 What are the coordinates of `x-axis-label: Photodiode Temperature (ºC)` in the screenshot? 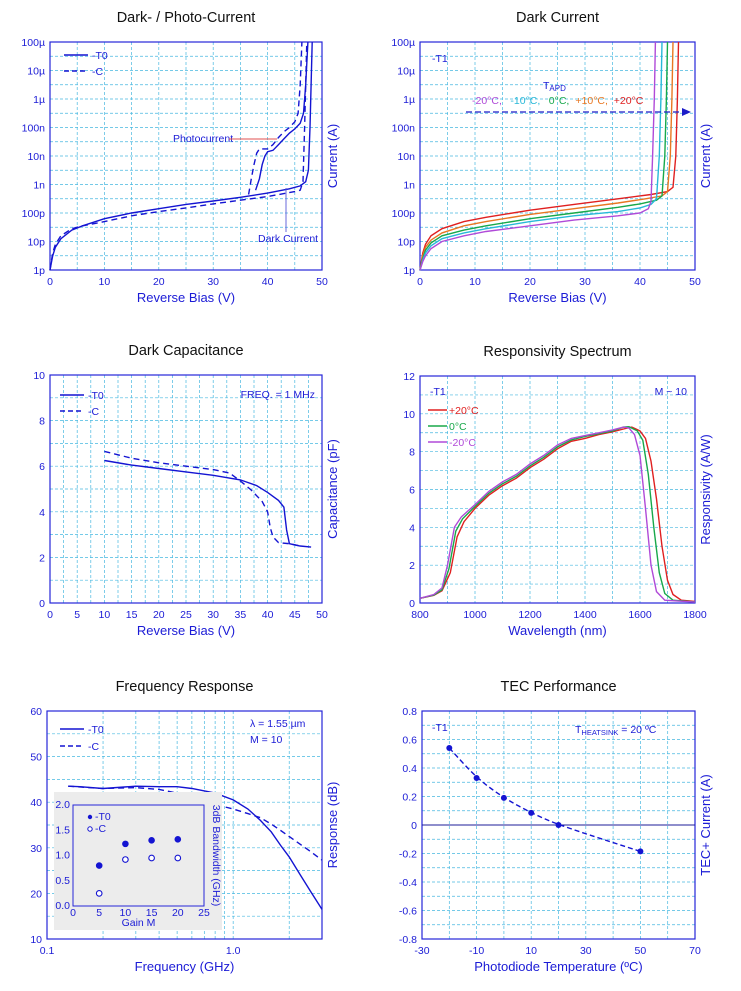 It's located at (558, 966).